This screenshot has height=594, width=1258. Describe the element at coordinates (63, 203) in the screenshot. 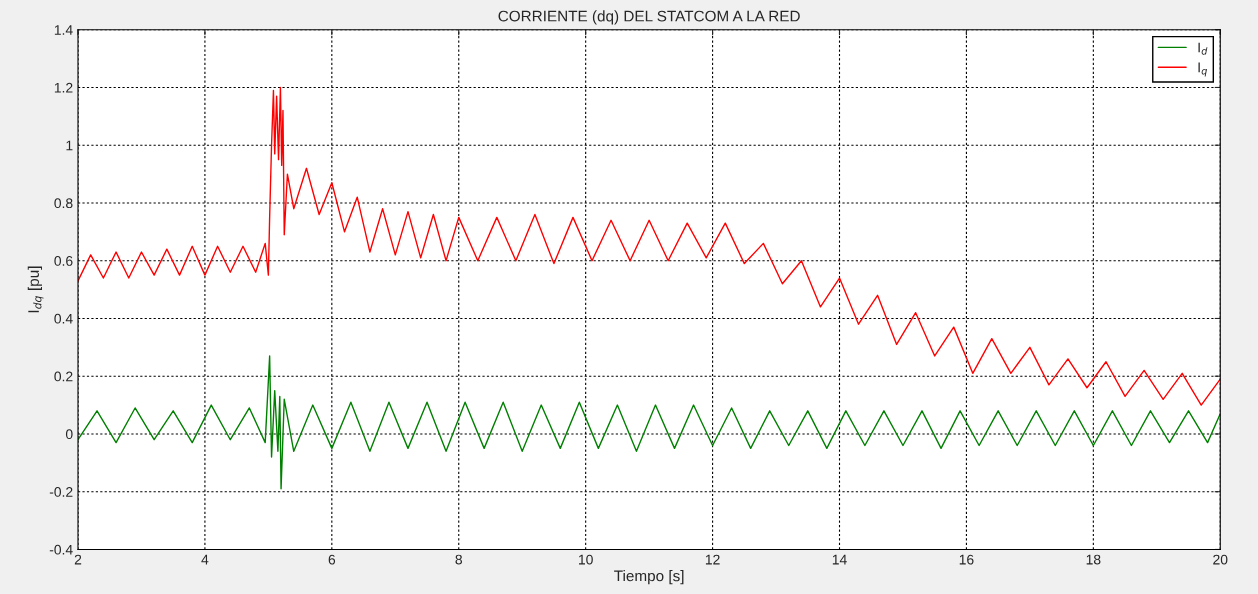

I see `y-tick-label: 0.8` at that location.